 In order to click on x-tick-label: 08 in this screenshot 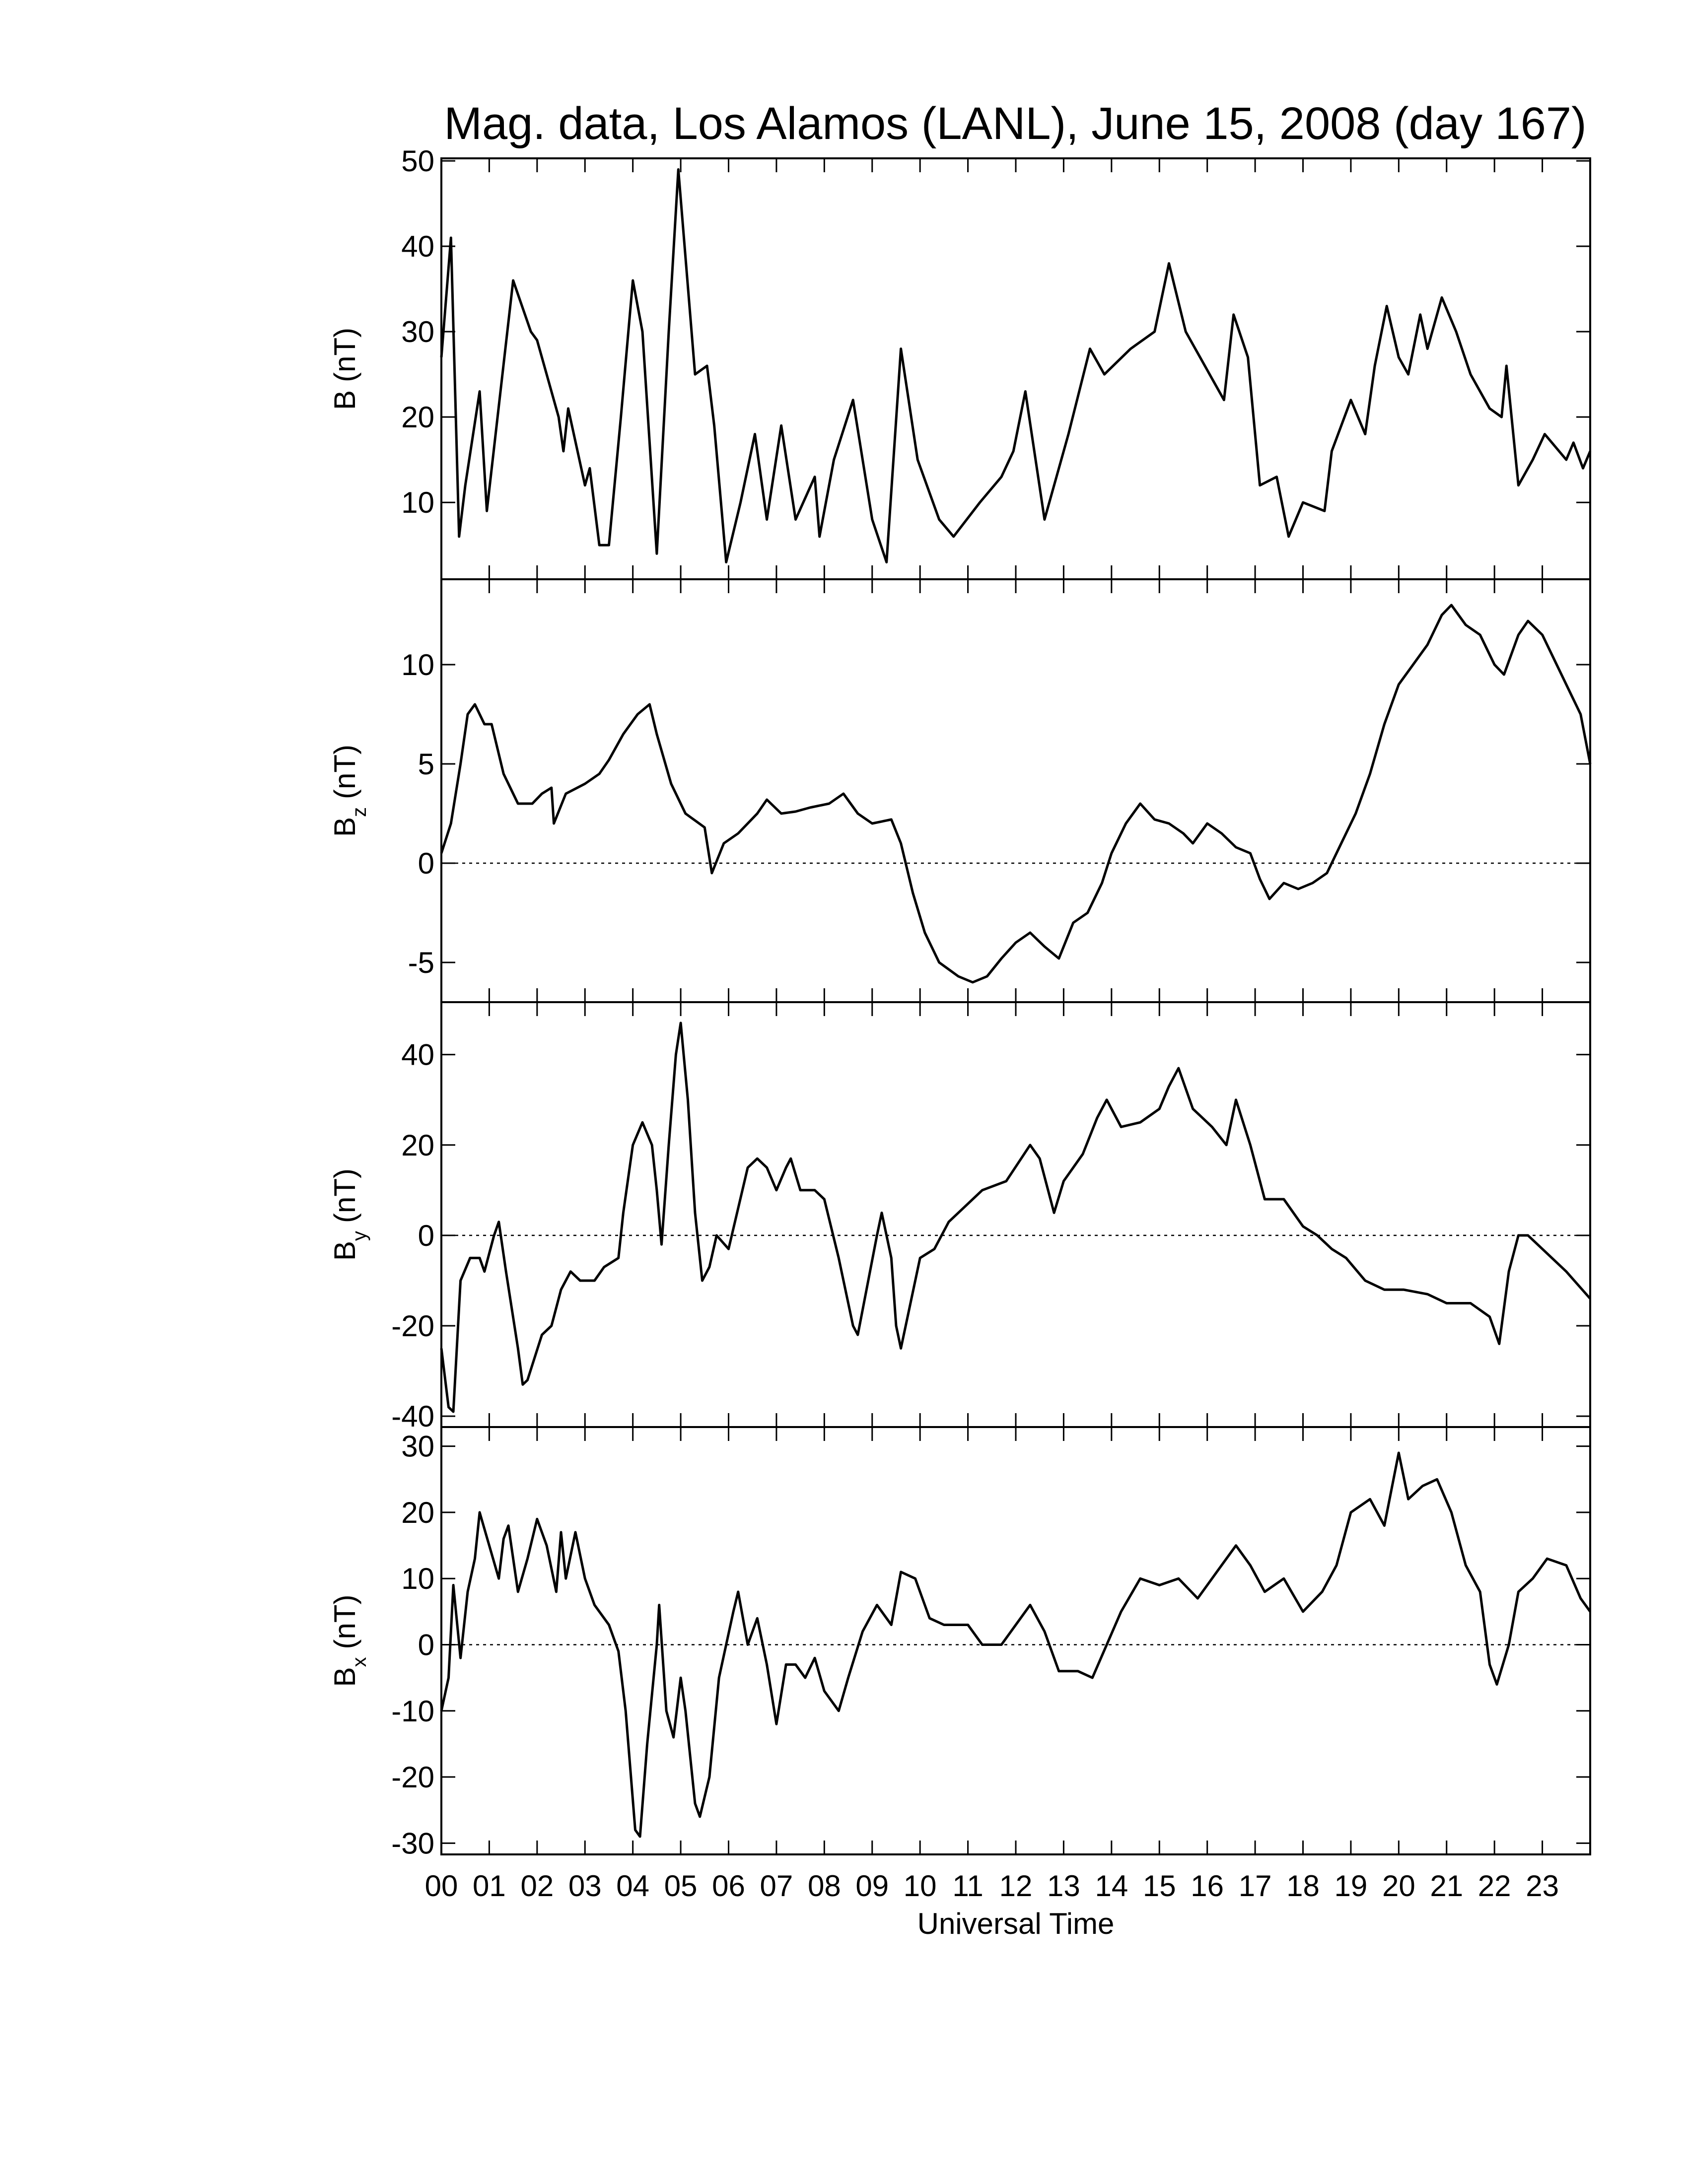, I will do `click(824, 1886)`.